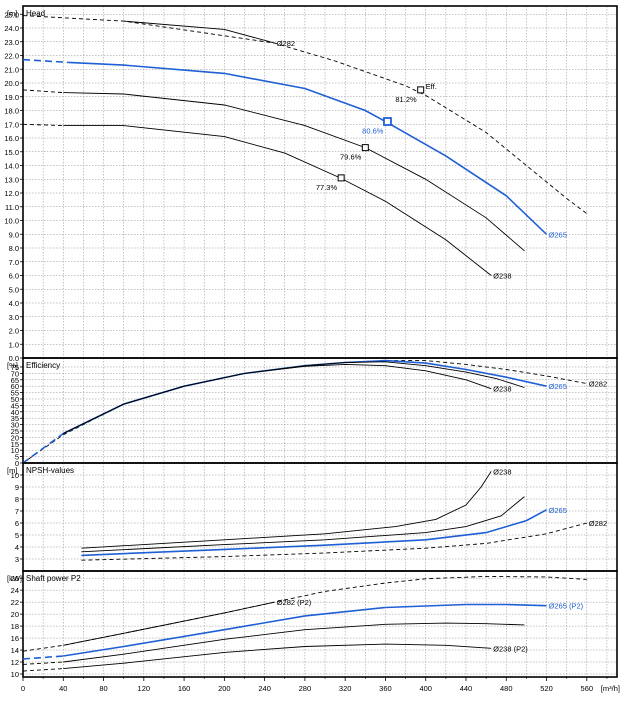  What do you see at coordinates (294, 602) in the screenshot?
I see `series-label: Ø282 (P2)` at bounding box center [294, 602].